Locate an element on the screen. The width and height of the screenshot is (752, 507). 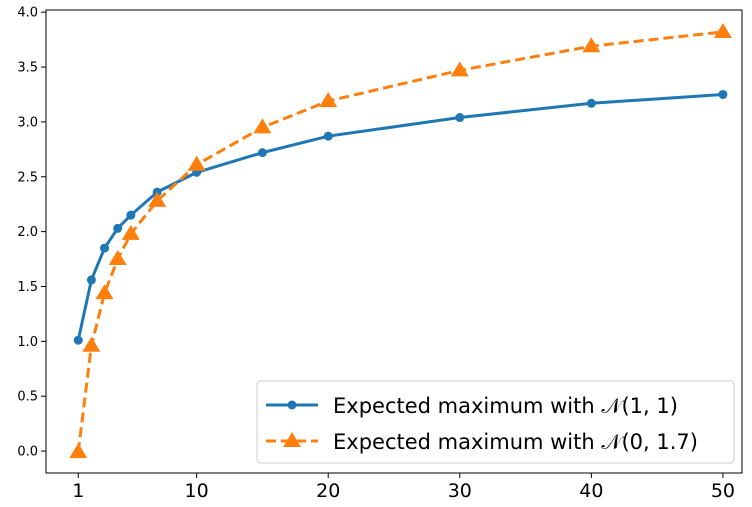
x-axis: 1 10 20 30 40 50 is located at coordinates (403, 487).